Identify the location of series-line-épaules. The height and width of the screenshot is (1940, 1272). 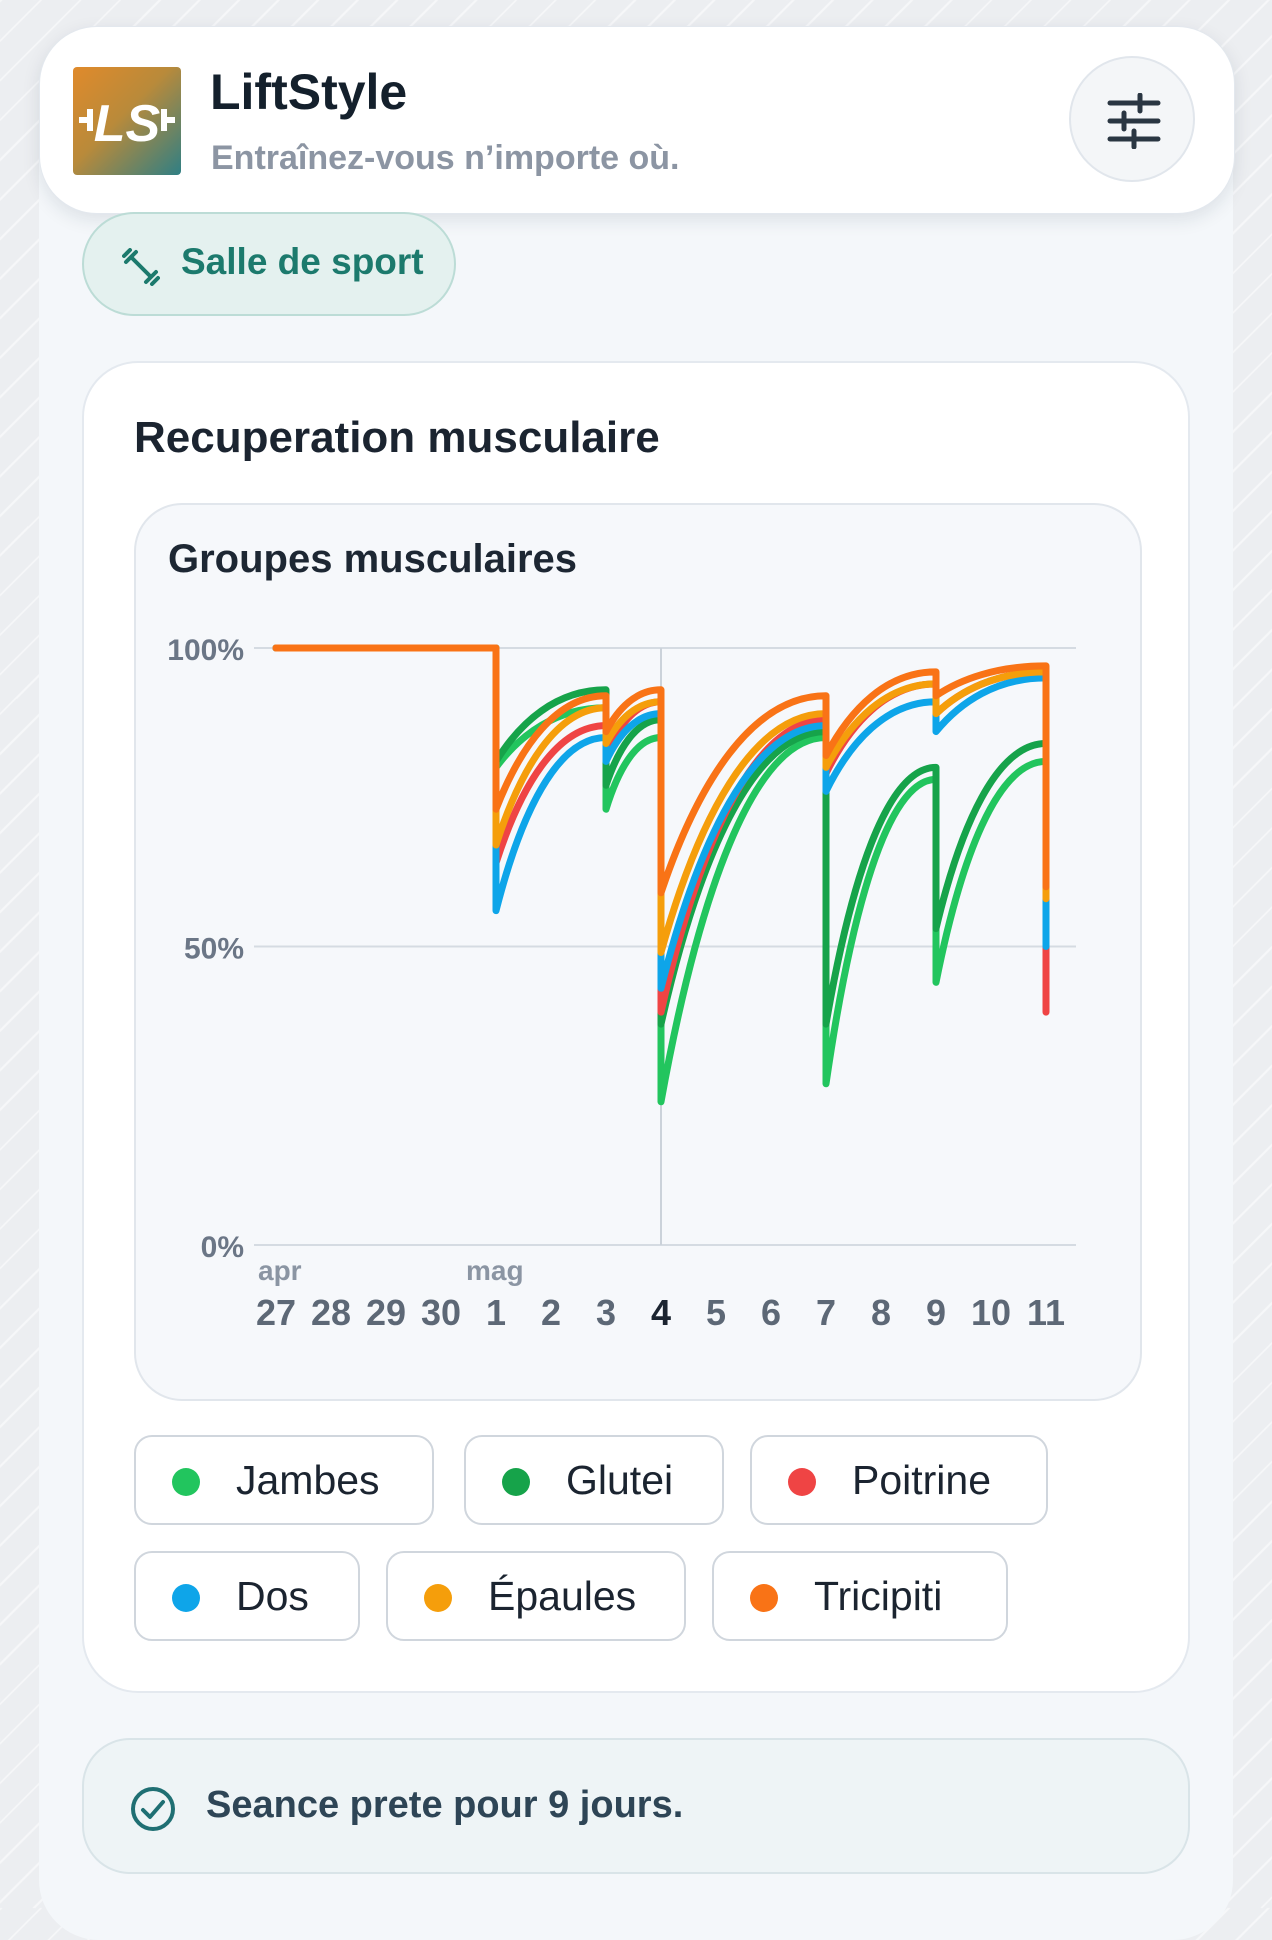
(661, 800).